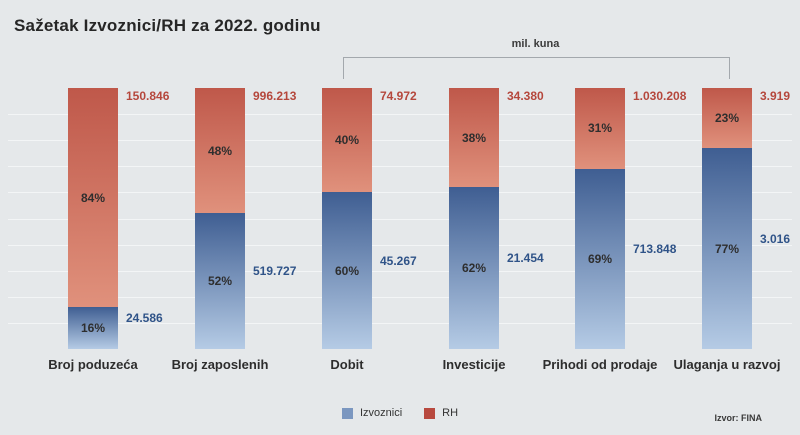  I want to click on legend-label: RH, so click(450, 413).